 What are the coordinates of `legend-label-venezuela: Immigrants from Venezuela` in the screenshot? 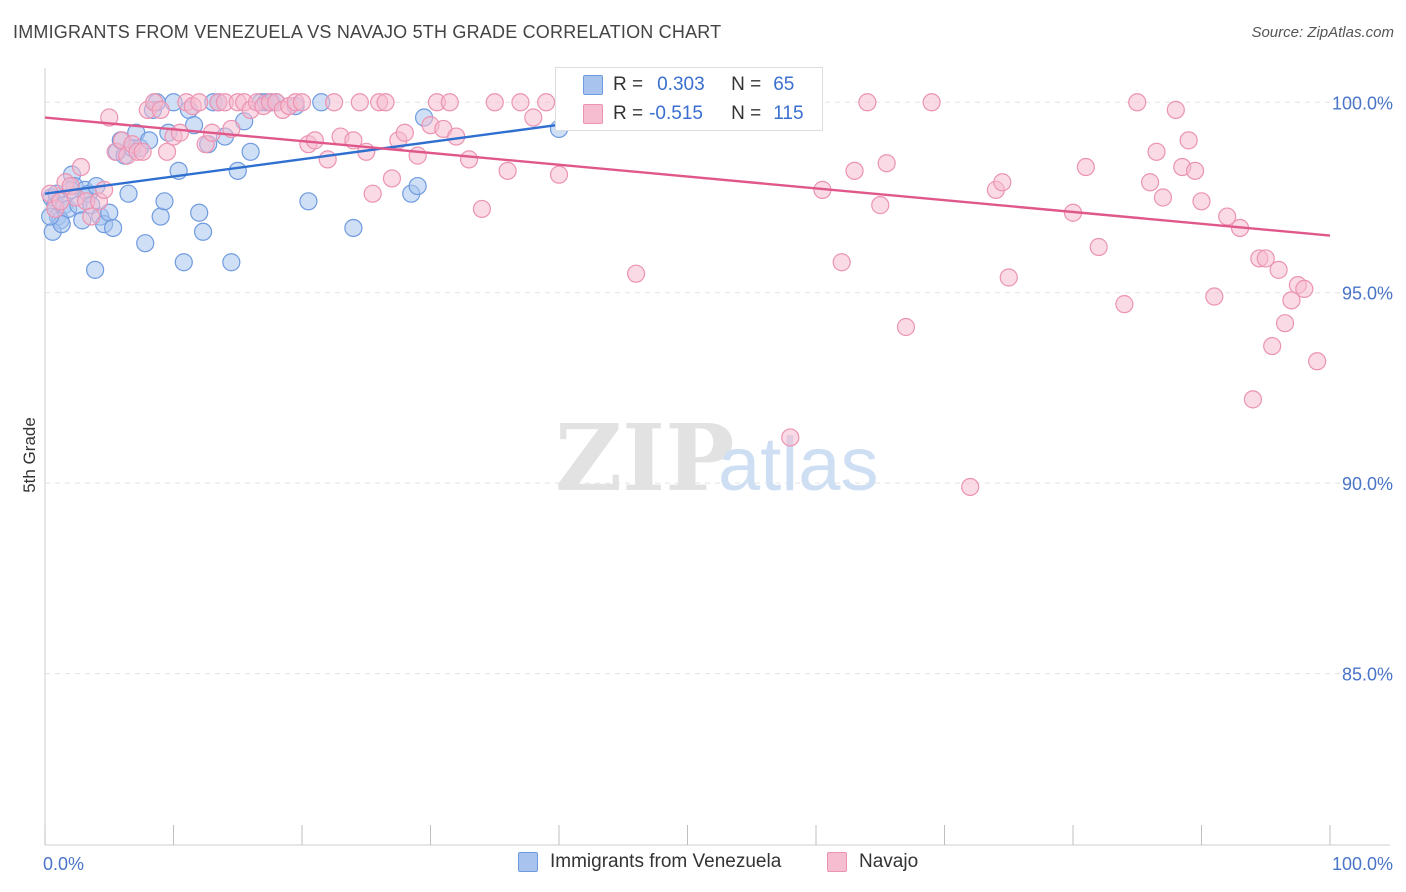 It's located at (666, 861).